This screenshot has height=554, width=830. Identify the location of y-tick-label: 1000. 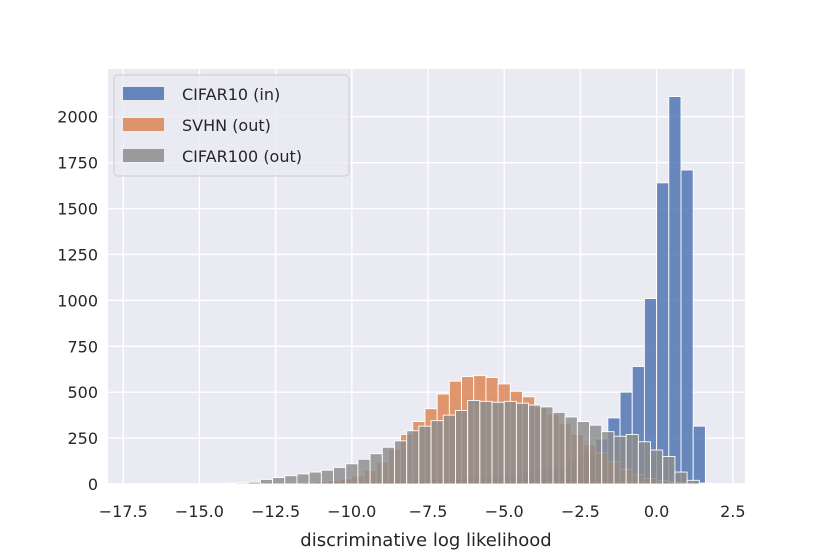
(77, 300).